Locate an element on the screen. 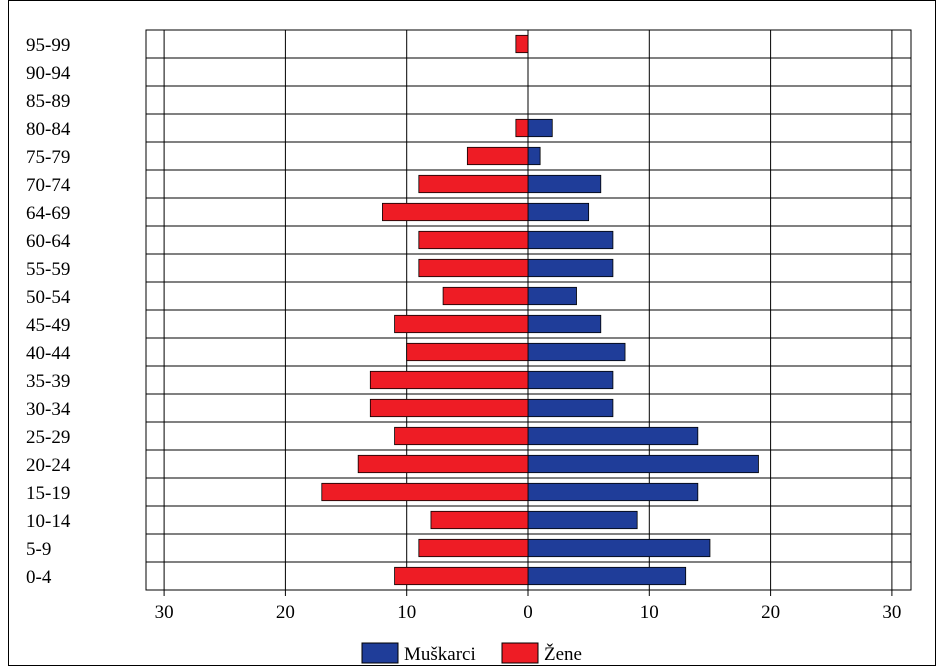 The height and width of the screenshot is (667, 946). age-label: 50-54 is located at coordinates (48, 297).